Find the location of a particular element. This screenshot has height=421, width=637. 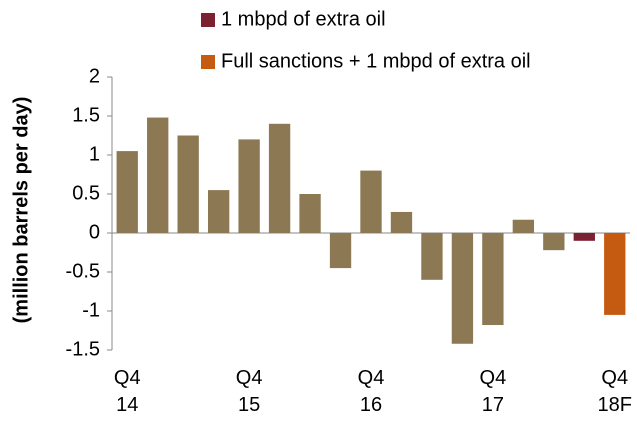

y-tick-label: -1.5 is located at coordinates (83, 349).